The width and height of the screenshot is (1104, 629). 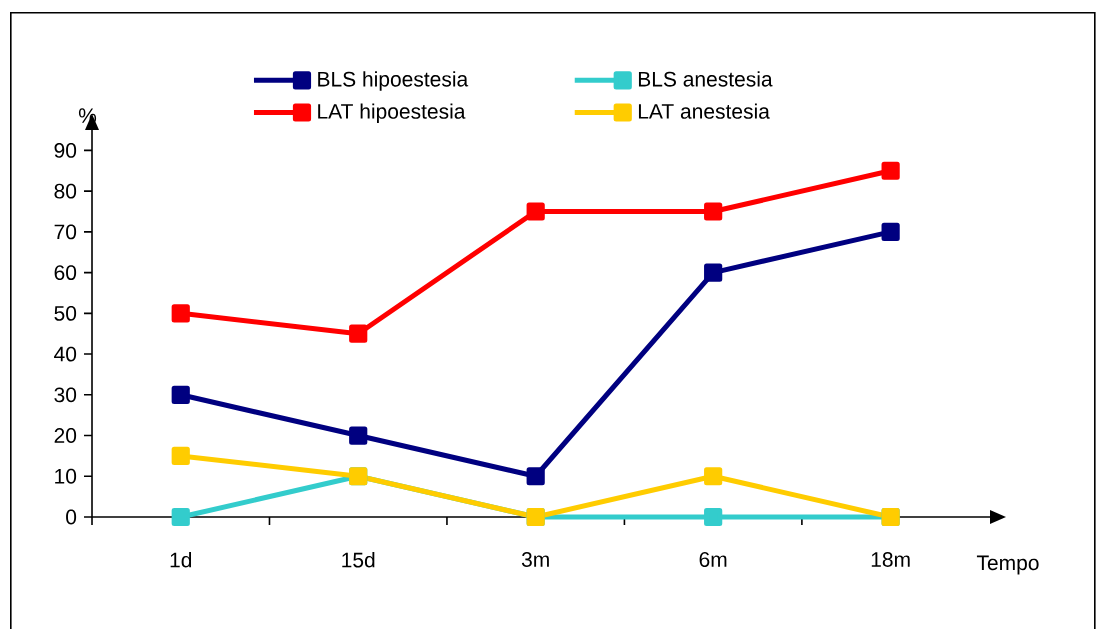 What do you see at coordinates (66, 476) in the screenshot?
I see `y-tick-label: 10` at bounding box center [66, 476].